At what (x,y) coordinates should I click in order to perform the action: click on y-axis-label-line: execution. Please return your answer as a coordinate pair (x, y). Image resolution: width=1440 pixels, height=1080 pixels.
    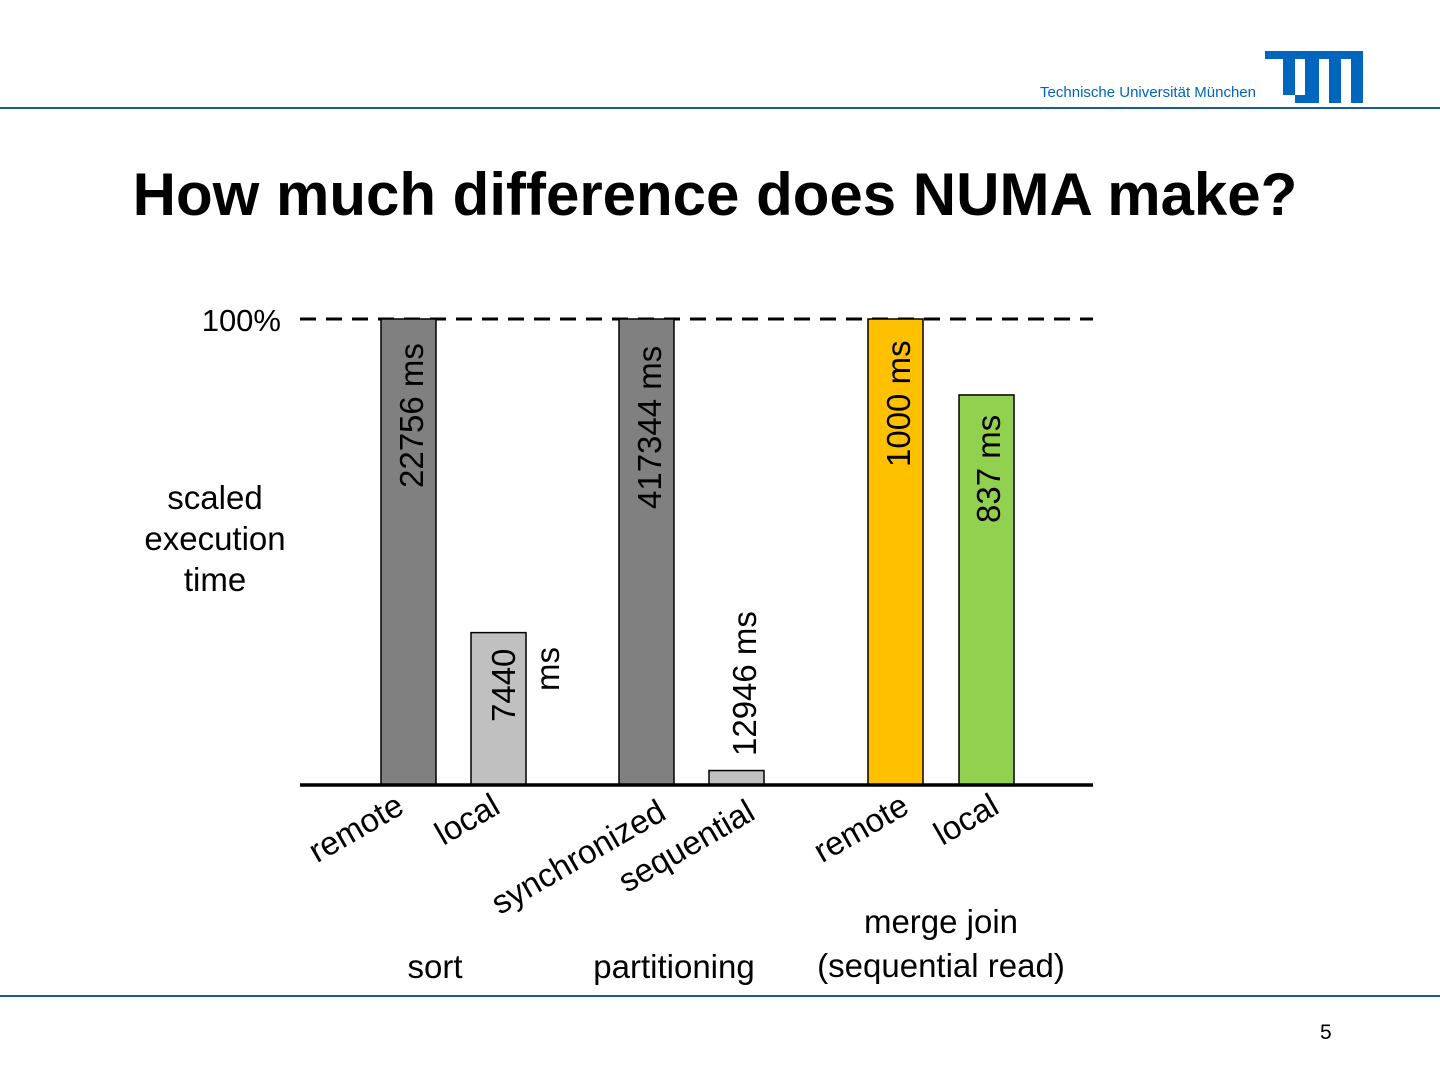
    Looking at the image, I should click on (214, 538).